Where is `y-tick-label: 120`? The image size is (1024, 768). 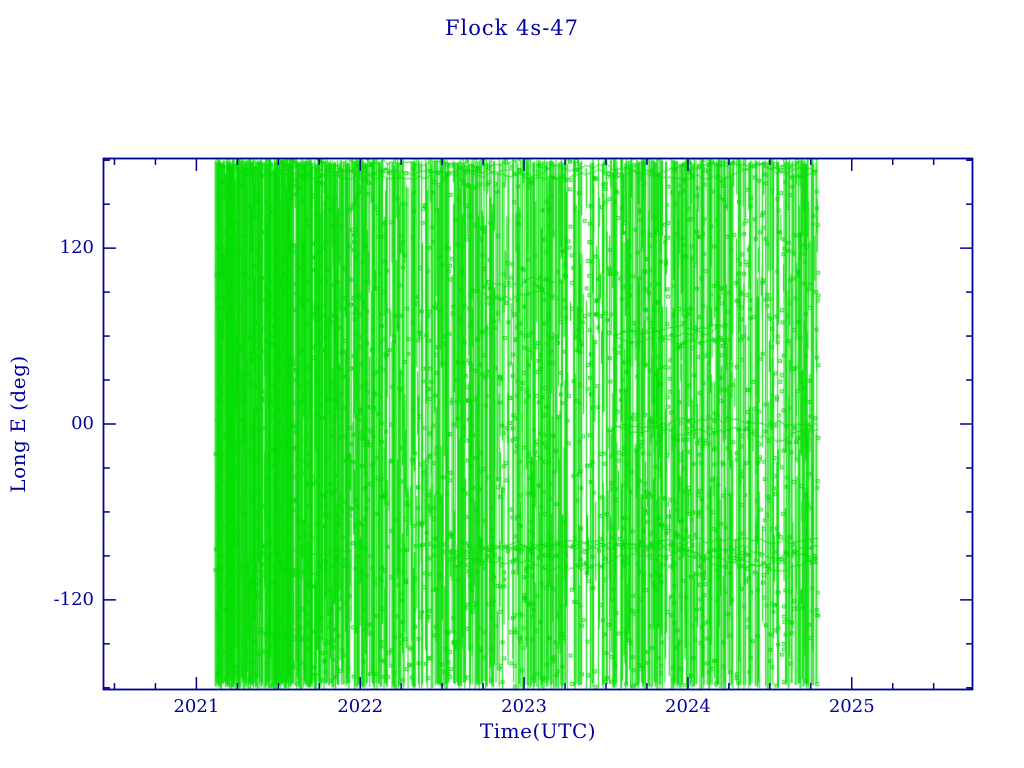
y-tick-label: 120 is located at coordinates (76, 248).